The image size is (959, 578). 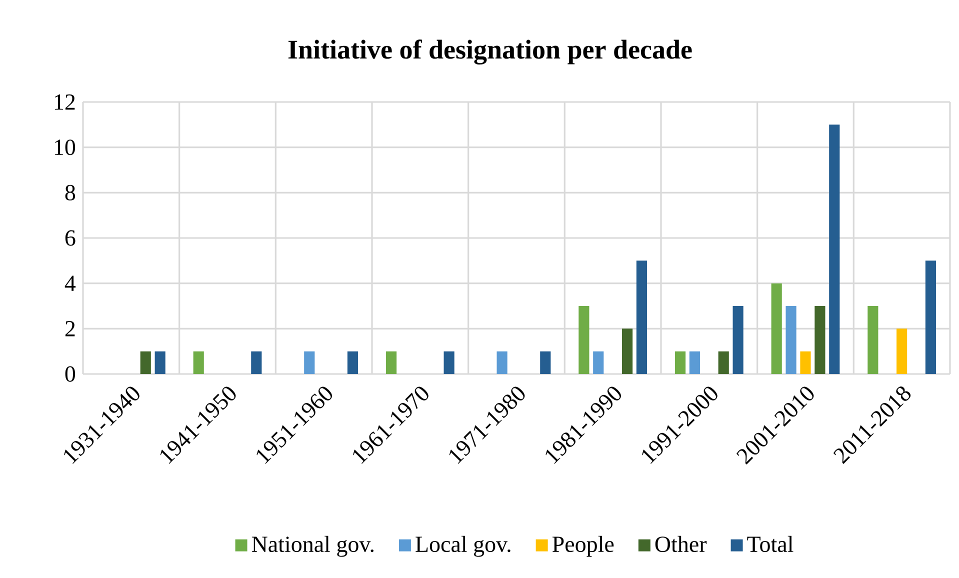 I want to click on legend-label: National gov., so click(x=313, y=546).